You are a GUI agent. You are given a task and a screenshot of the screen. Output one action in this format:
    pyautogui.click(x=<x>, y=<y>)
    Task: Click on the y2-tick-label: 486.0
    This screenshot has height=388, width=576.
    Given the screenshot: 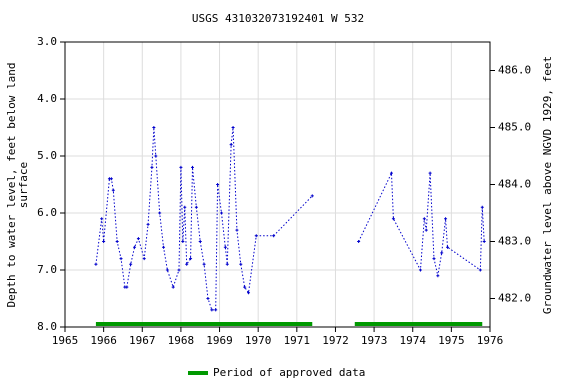 What is the action you would take?
    pyautogui.click(x=514, y=70)
    